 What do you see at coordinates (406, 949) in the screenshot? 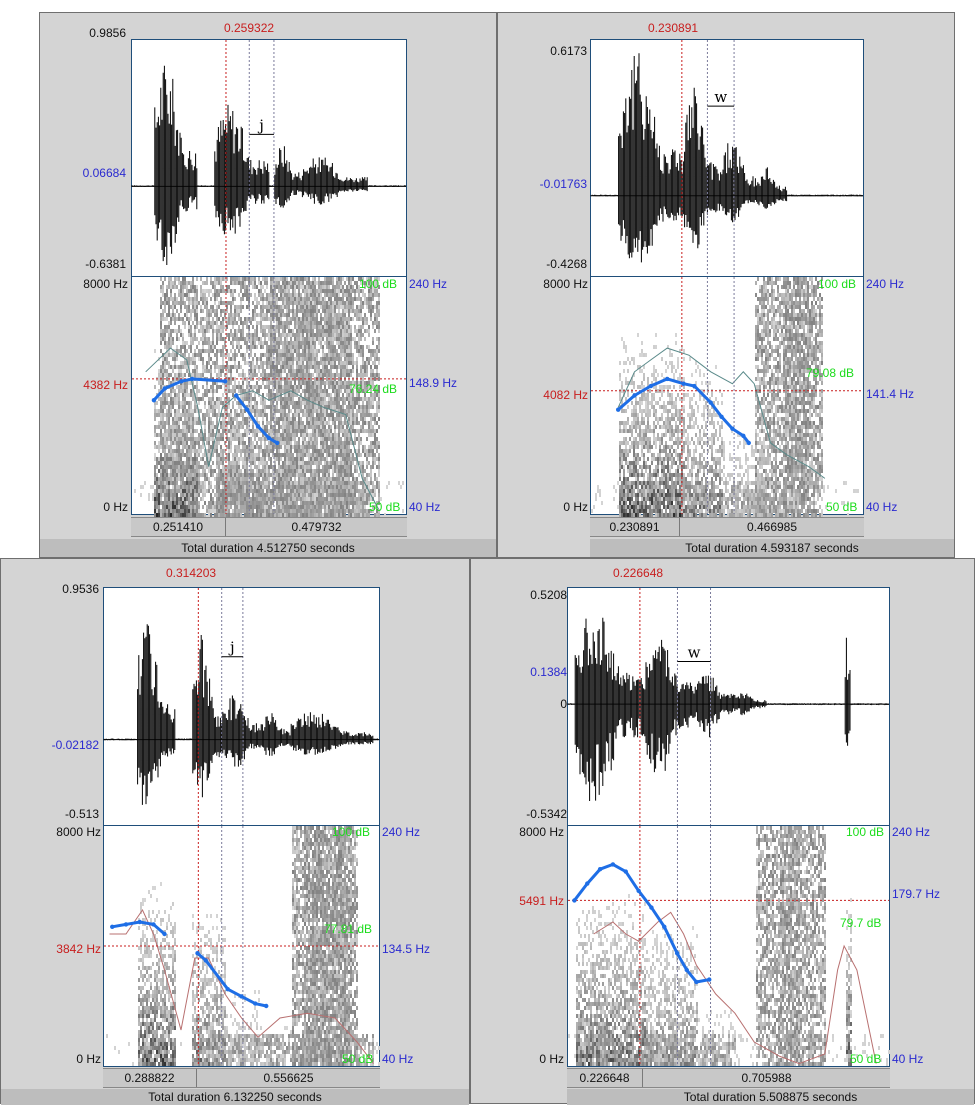
I see `pitch-cursor-label: 134.5 Hz` at bounding box center [406, 949].